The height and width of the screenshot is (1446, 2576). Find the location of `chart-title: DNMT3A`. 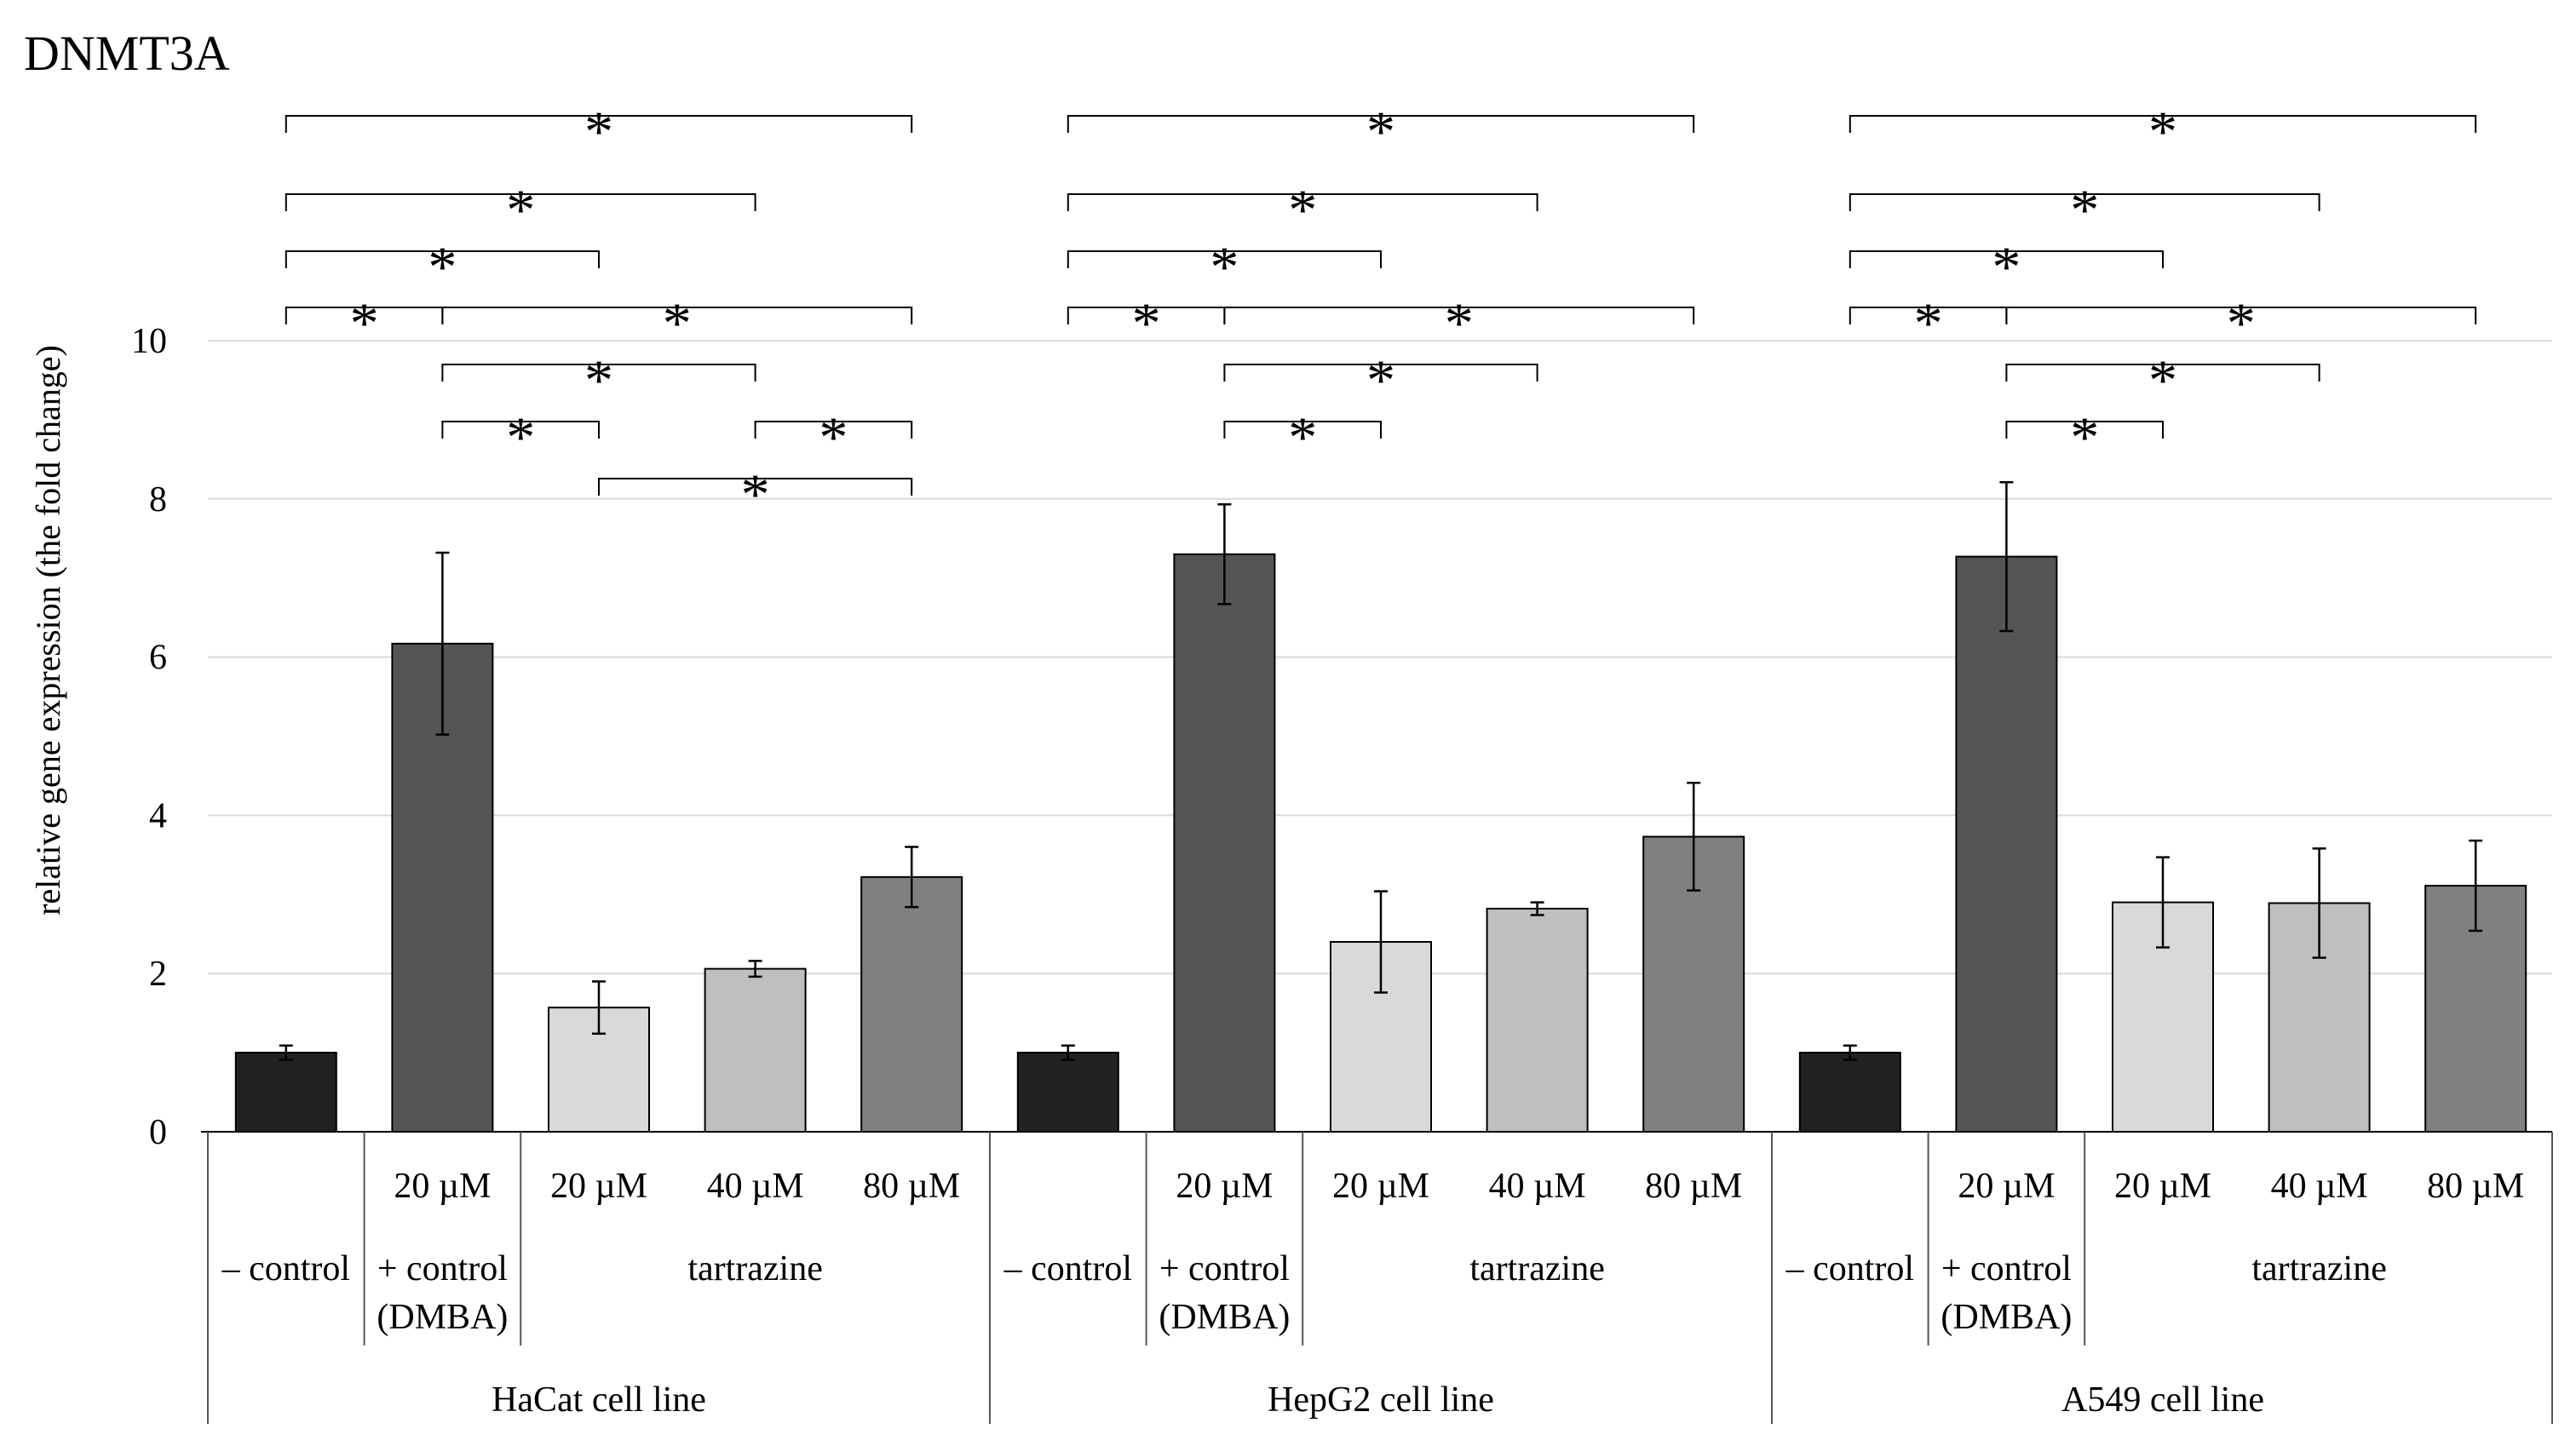

chart-title: DNMT3A is located at coordinates (127, 53).